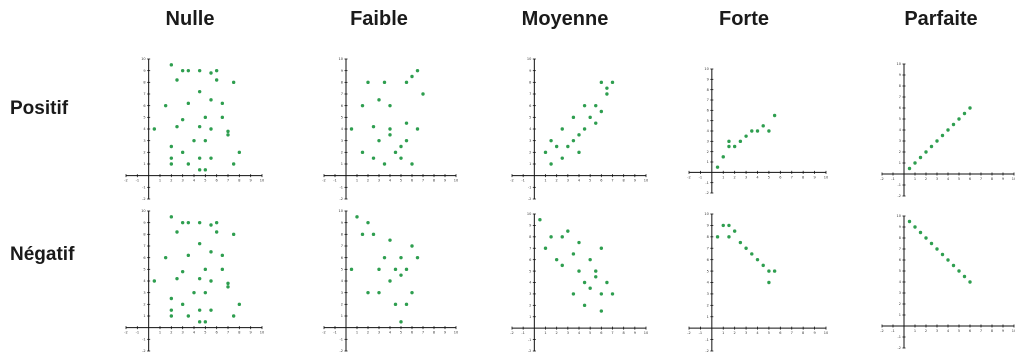 Image resolution: width=1015 pixels, height=355 pixels. What do you see at coordinates (900, 152) in the screenshot?
I see `y-tick-label: 2` at bounding box center [900, 152].